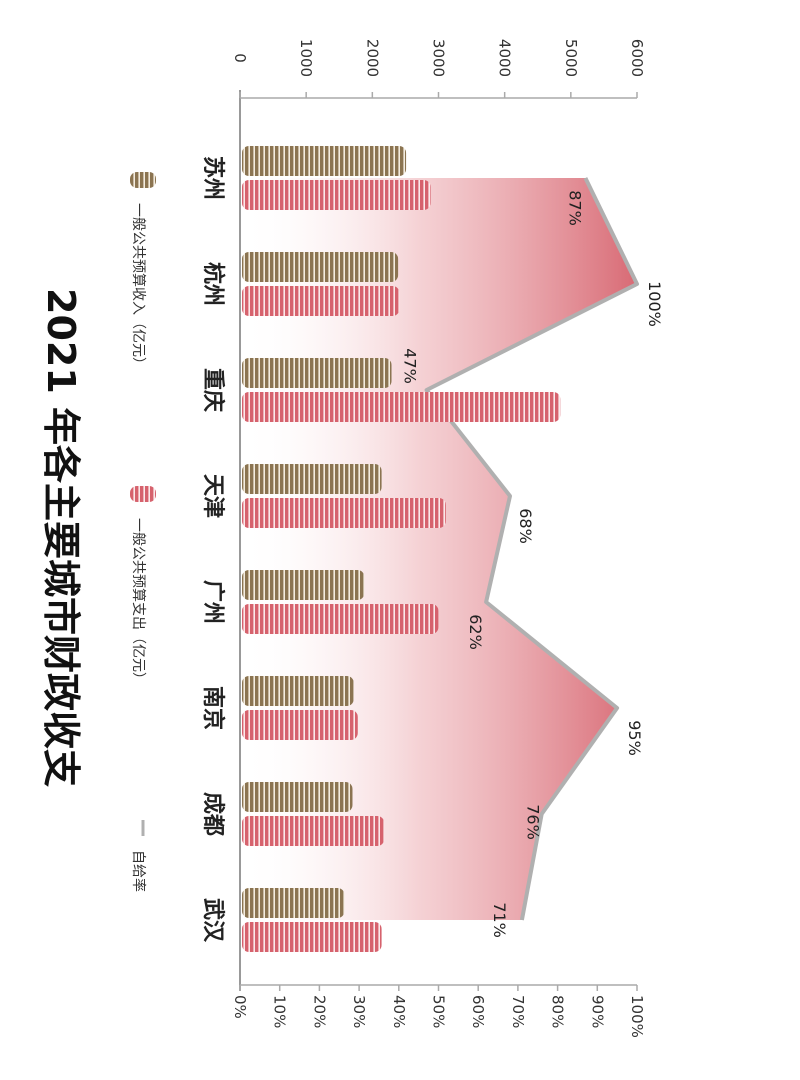 This screenshot has height=1080, width=800. What do you see at coordinates (212, 814) in the screenshot?
I see `category-label: 成都` at bounding box center [212, 814].